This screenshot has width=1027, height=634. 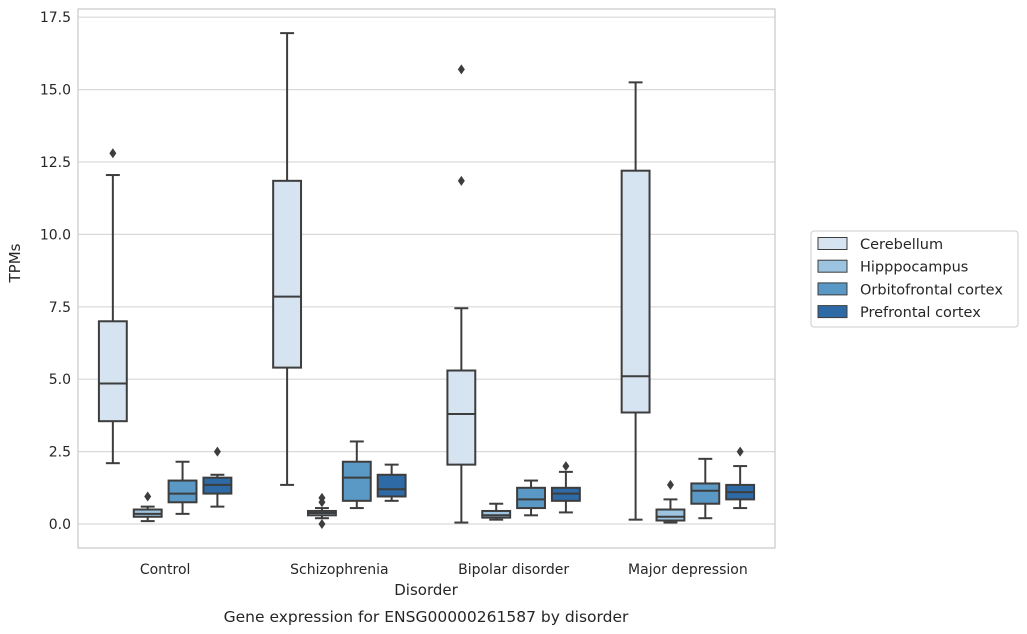 What do you see at coordinates (55, 271) in the screenshot?
I see `y-tick-labels: 0.0 2.5 5.0 7.5 10.0 12.5 15.0 17.5` at bounding box center [55, 271].